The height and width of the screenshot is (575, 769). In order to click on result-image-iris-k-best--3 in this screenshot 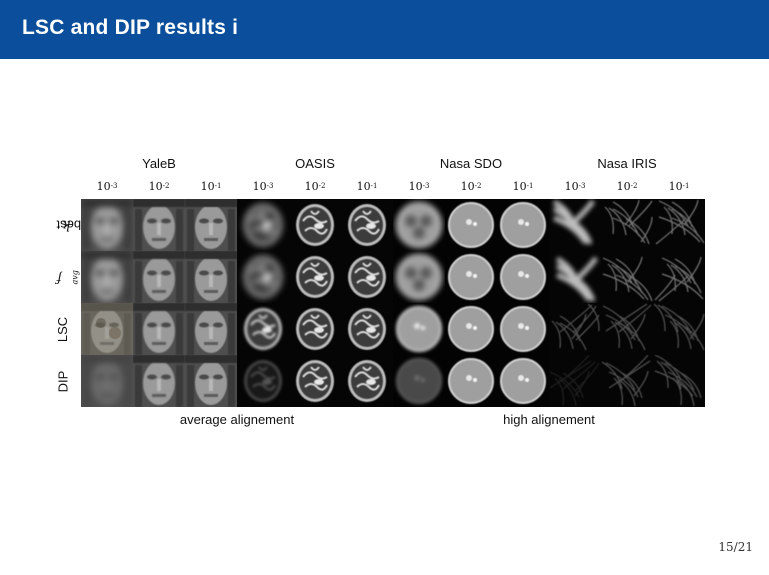, I will do `click(575, 225)`.